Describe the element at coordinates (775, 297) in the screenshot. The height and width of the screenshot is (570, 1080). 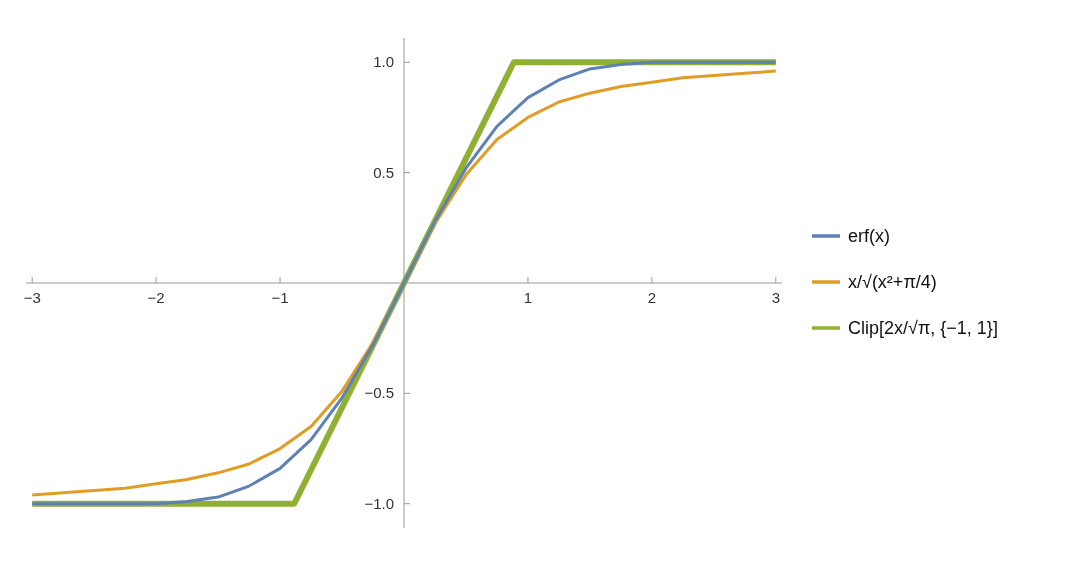
I see `x-tick-label: 3` at that location.